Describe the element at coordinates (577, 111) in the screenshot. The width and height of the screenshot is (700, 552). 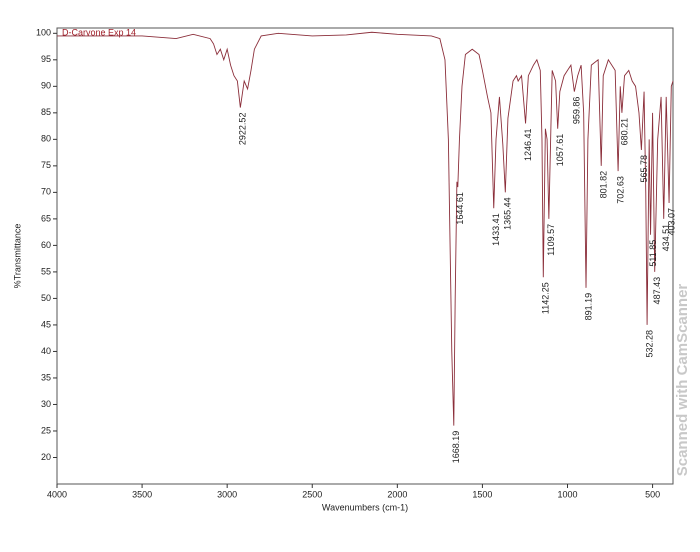
I see `peak-label: 959.86` at that location.